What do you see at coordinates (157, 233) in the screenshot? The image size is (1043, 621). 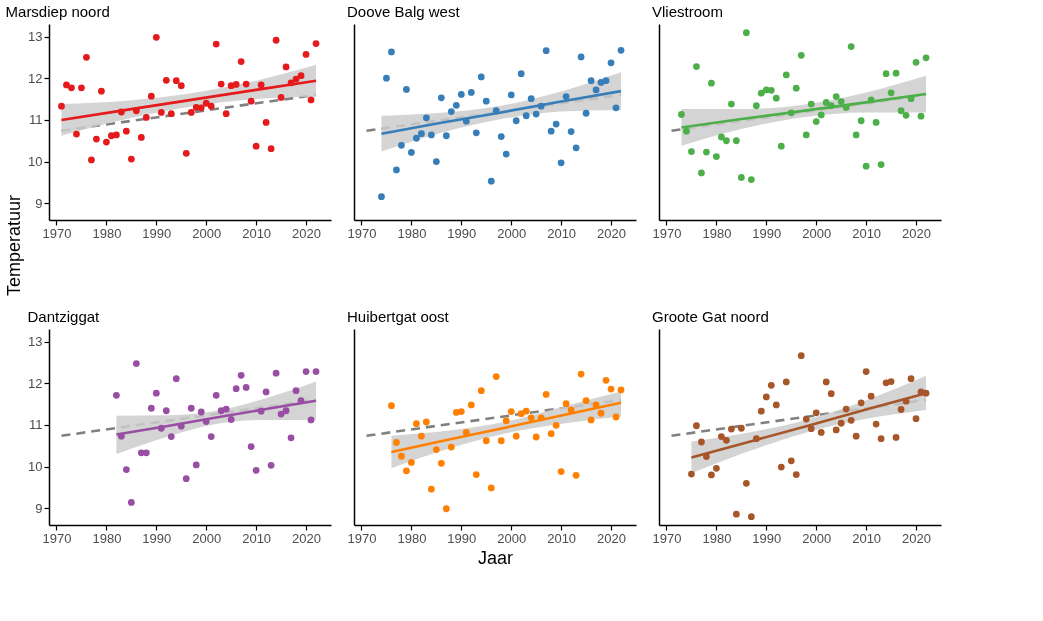 I see `x-tick-label: 1990` at bounding box center [157, 233].